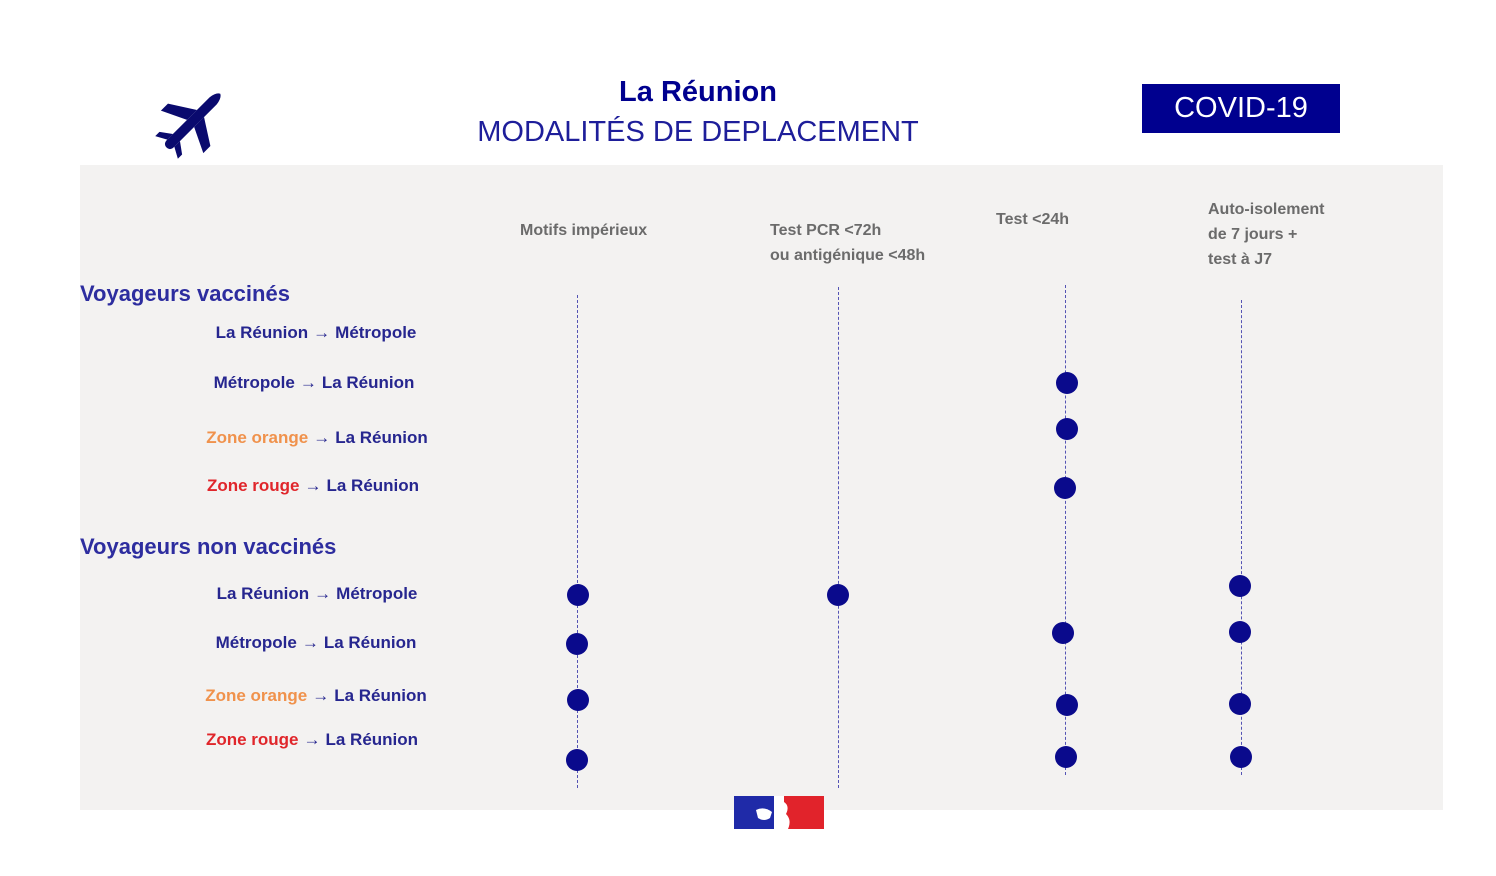  What do you see at coordinates (1241, 108) in the screenshot?
I see `covid-badge: COVID-19` at bounding box center [1241, 108].